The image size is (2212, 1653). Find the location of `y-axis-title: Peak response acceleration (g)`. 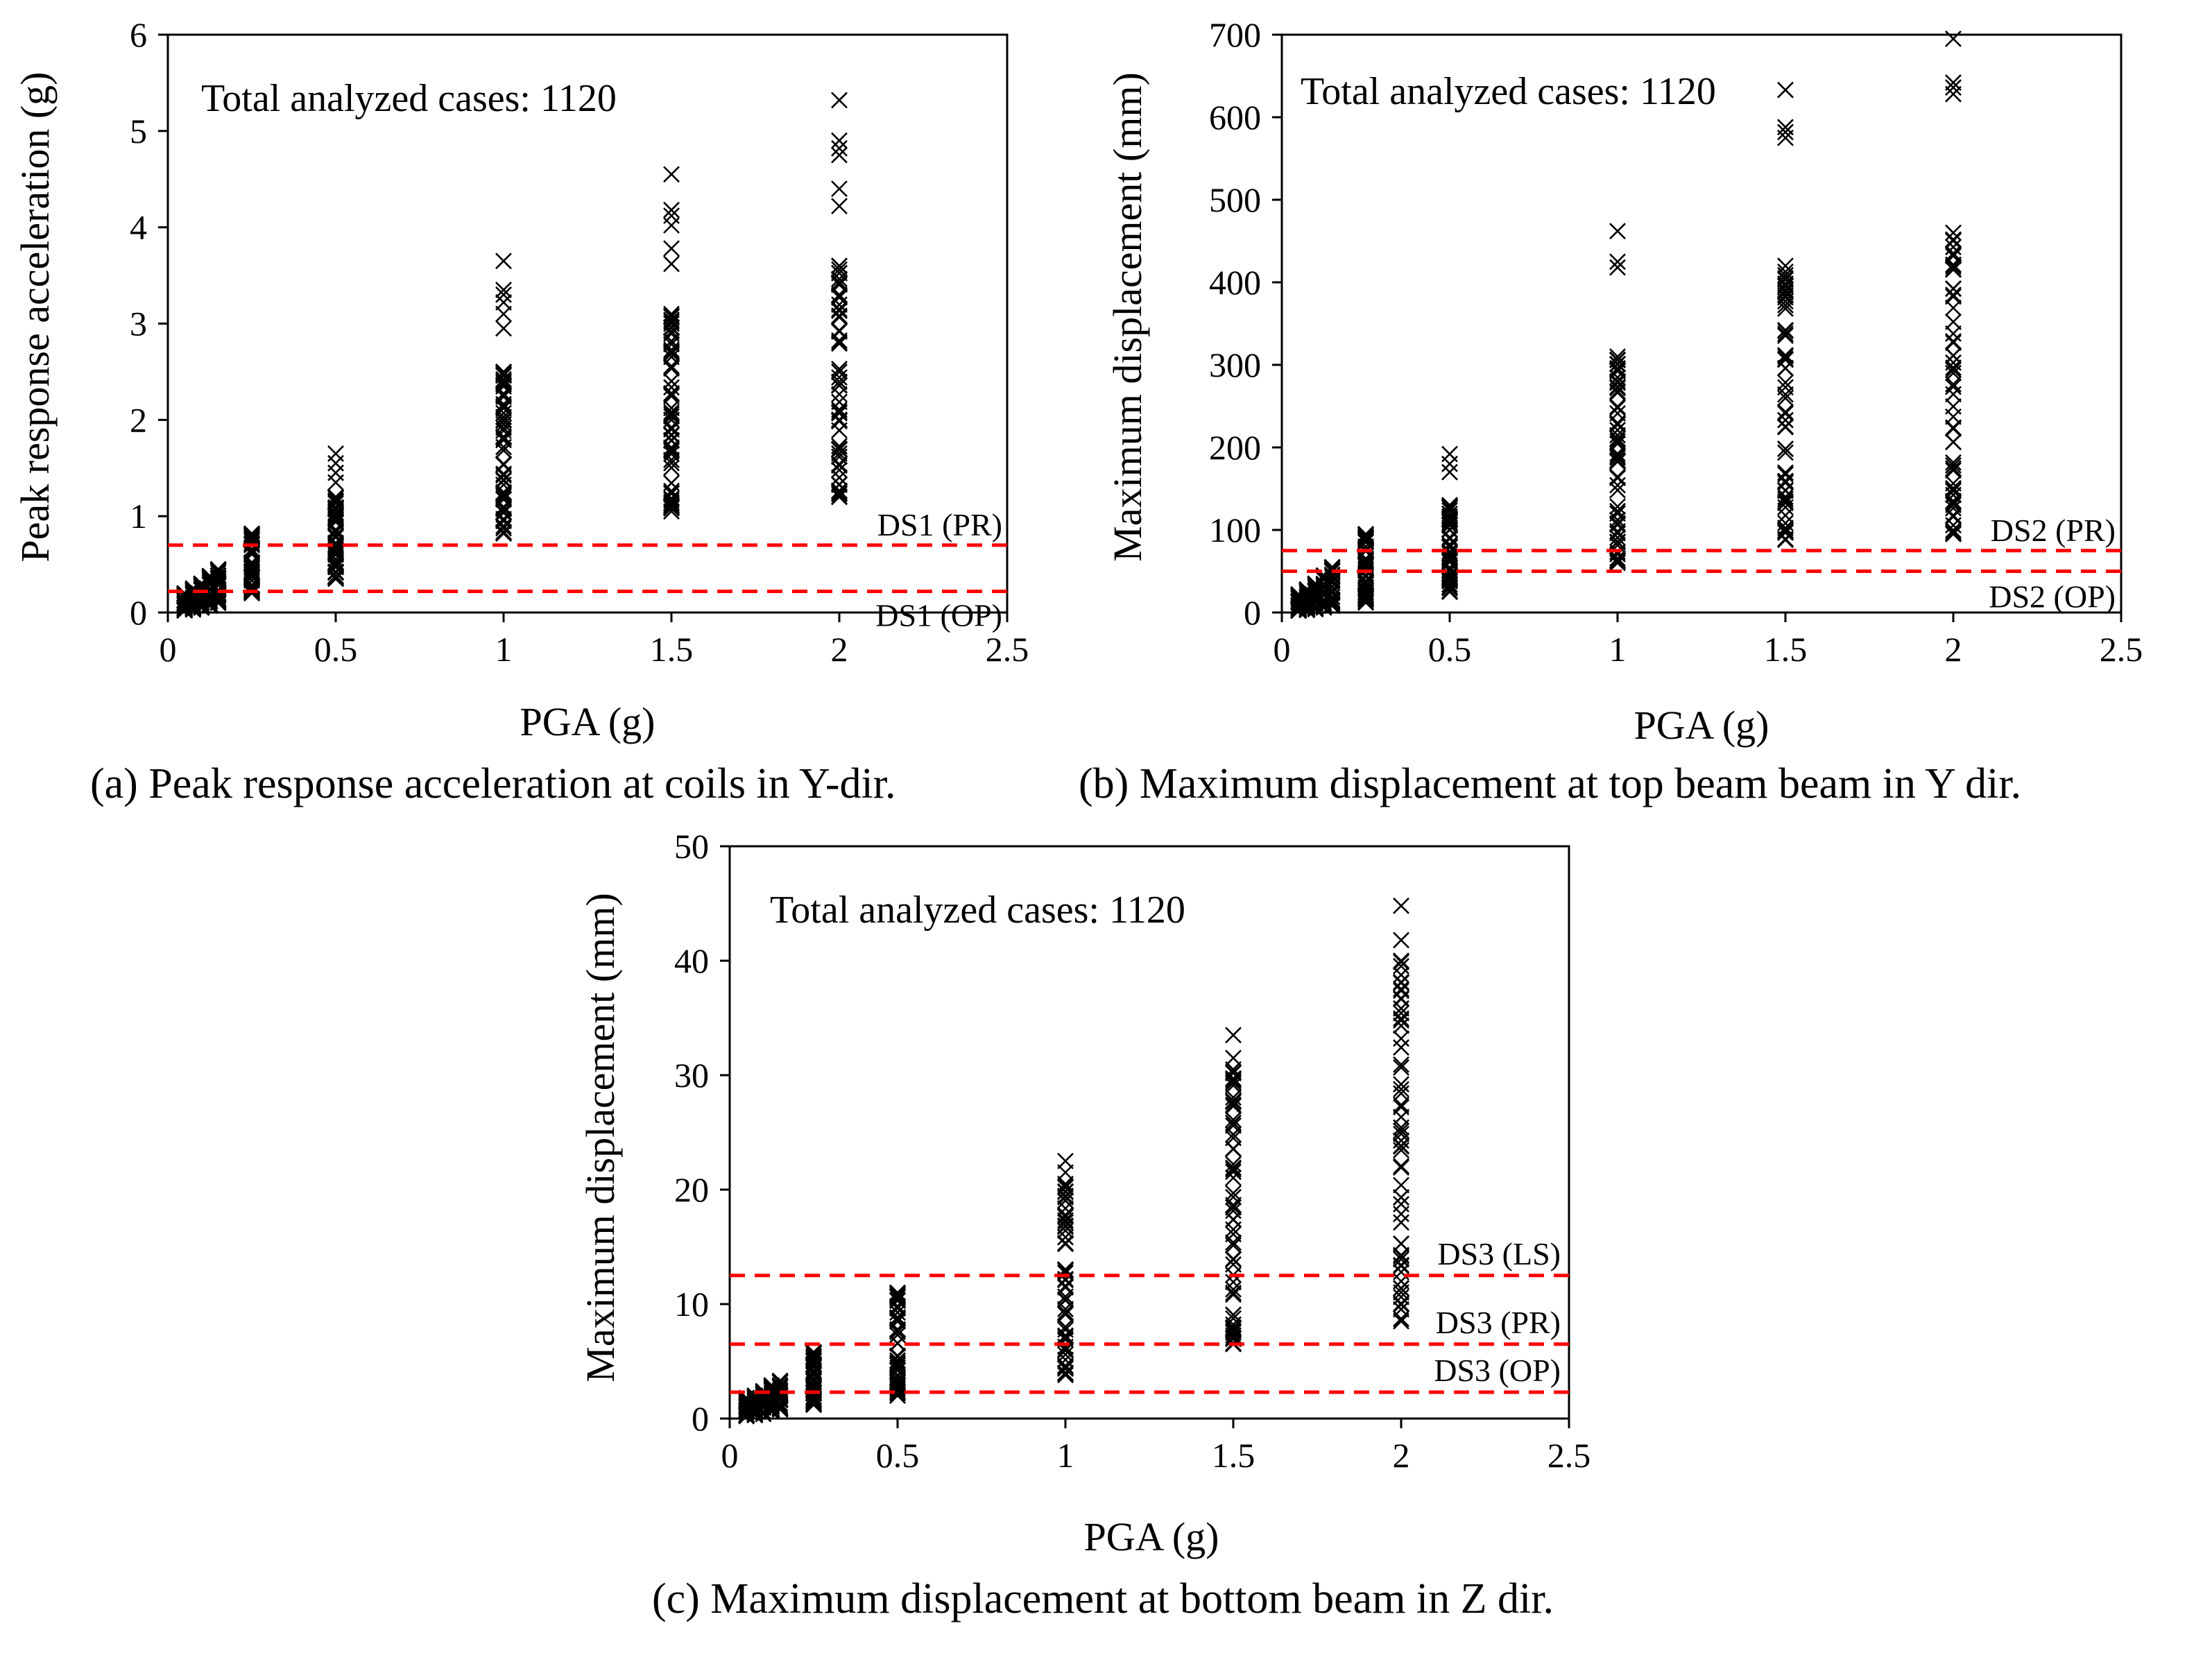

y-axis-title: Peak response acceleration (g) is located at coordinates (35, 317).